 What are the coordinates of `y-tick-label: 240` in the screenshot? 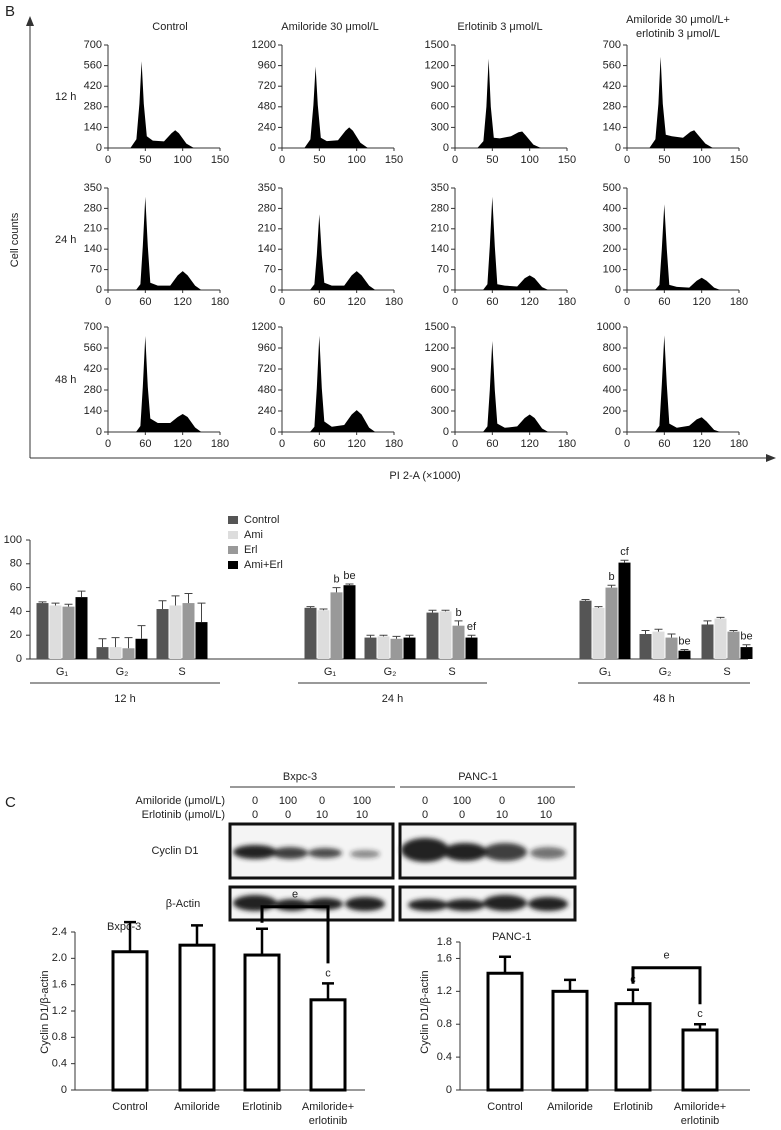 It's located at (267, 411).